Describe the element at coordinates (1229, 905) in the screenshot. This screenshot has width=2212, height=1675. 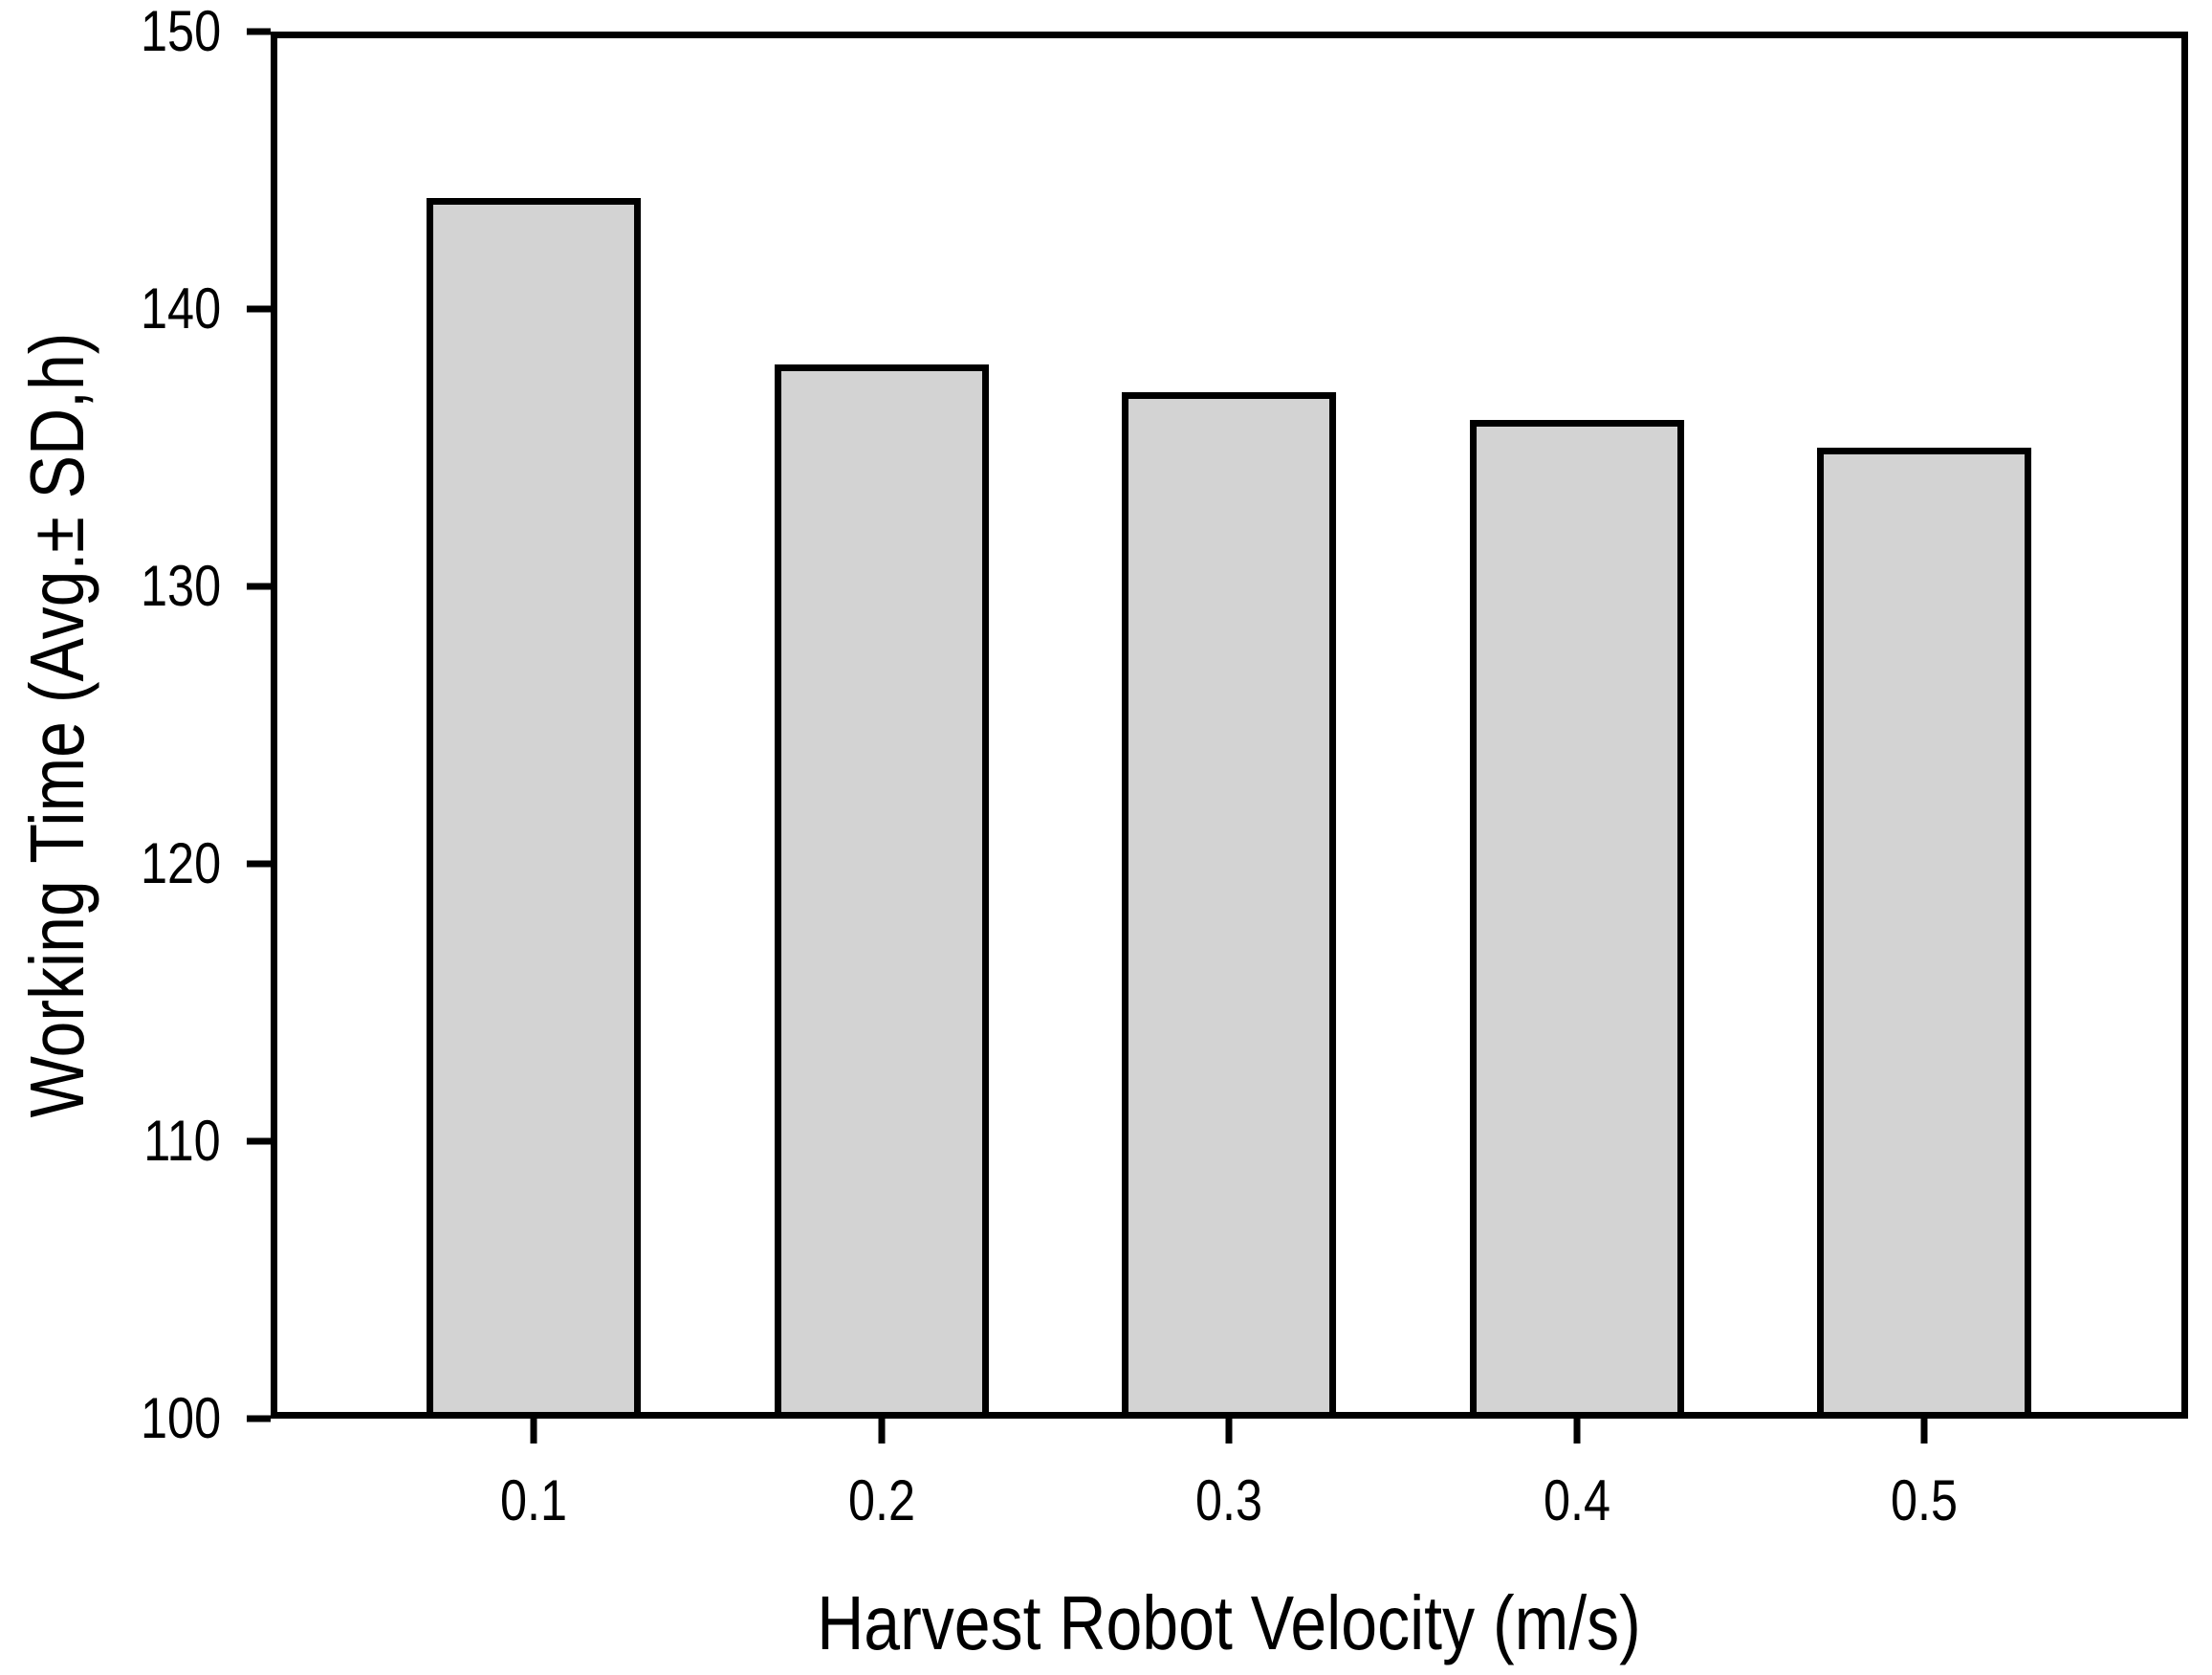
I see `bar-0.3` at that location.